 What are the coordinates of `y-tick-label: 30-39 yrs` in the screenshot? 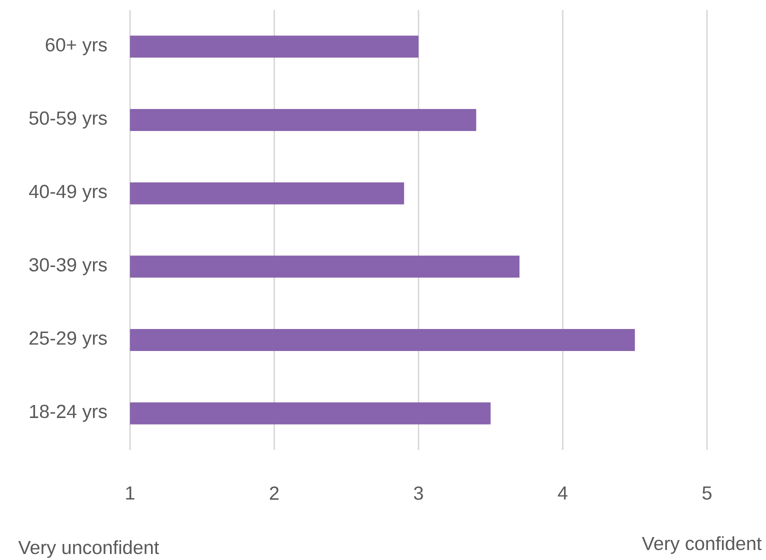 It's located at (68, 267).